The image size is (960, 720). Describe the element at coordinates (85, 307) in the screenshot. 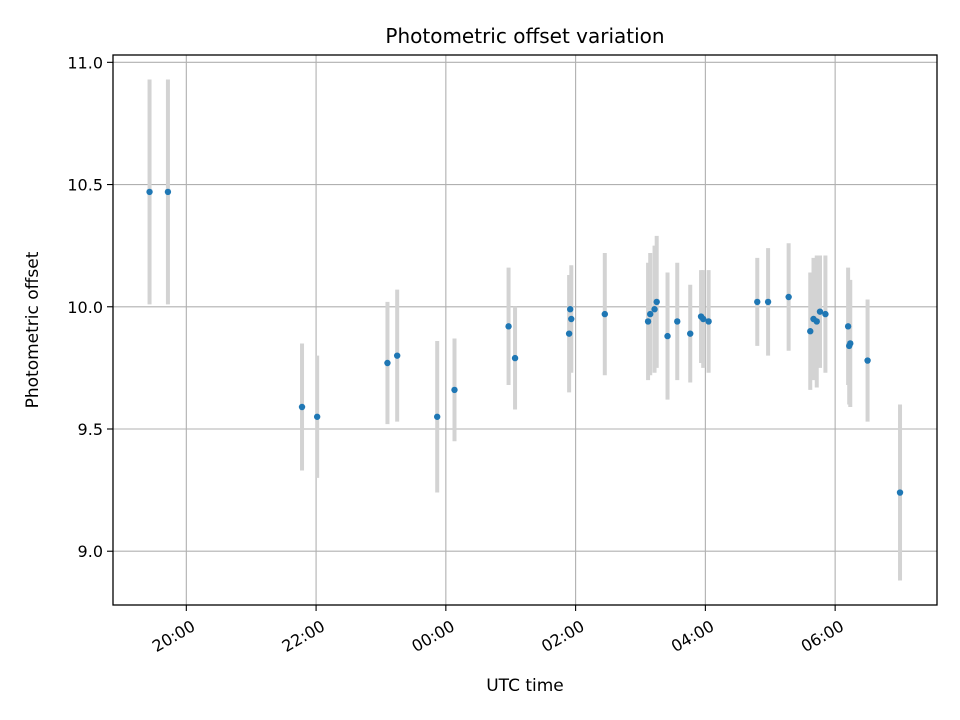

I see `y-tick-label: 10.0` at that location.